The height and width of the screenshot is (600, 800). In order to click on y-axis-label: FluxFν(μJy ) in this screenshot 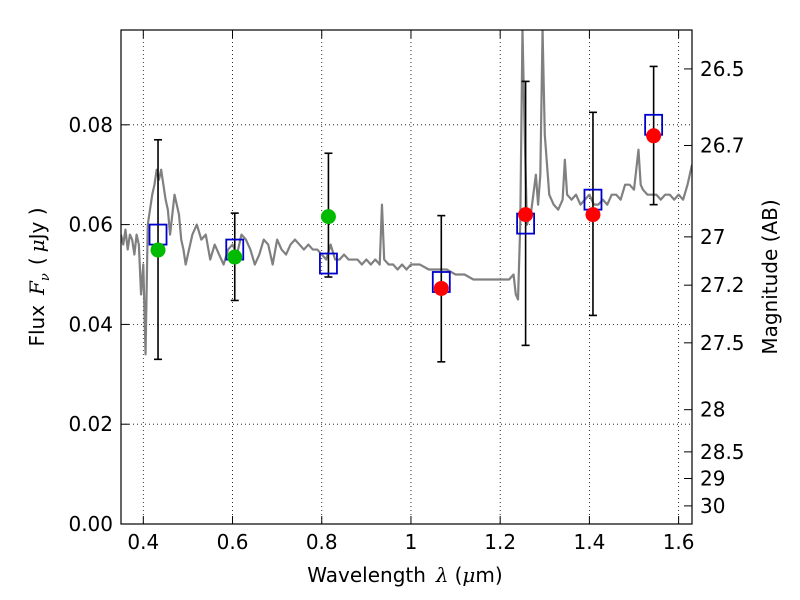, I will do `click(39, 276)`.